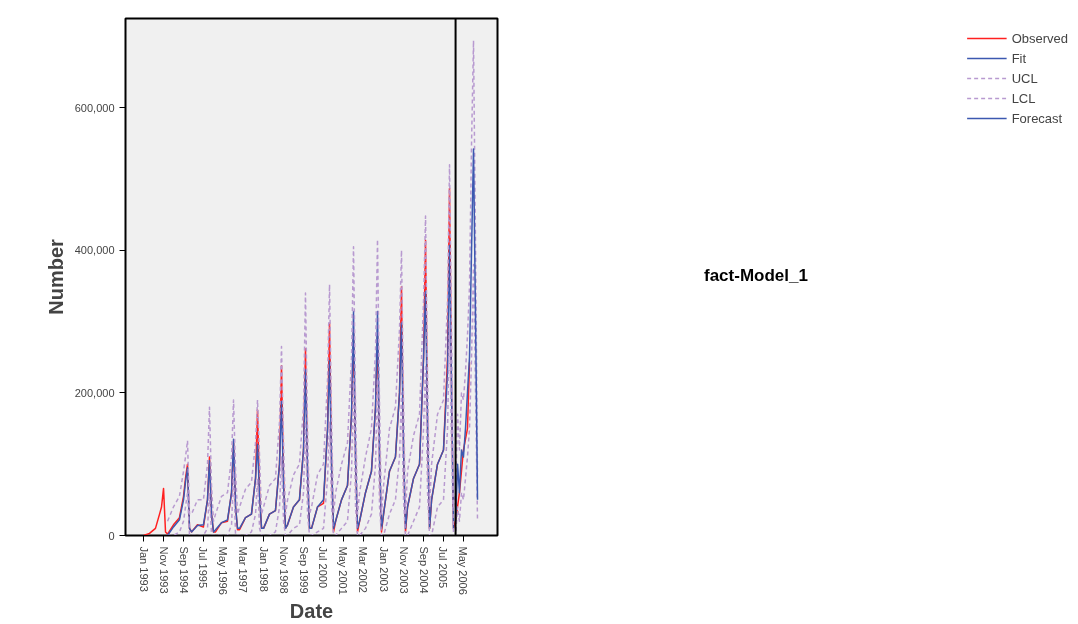 This screenshot has height=624, width=1078. What do you see at coordinates (756, 276) in the screenshot?
I see `text: fact-Model_1` at bounding box center [756, 276].